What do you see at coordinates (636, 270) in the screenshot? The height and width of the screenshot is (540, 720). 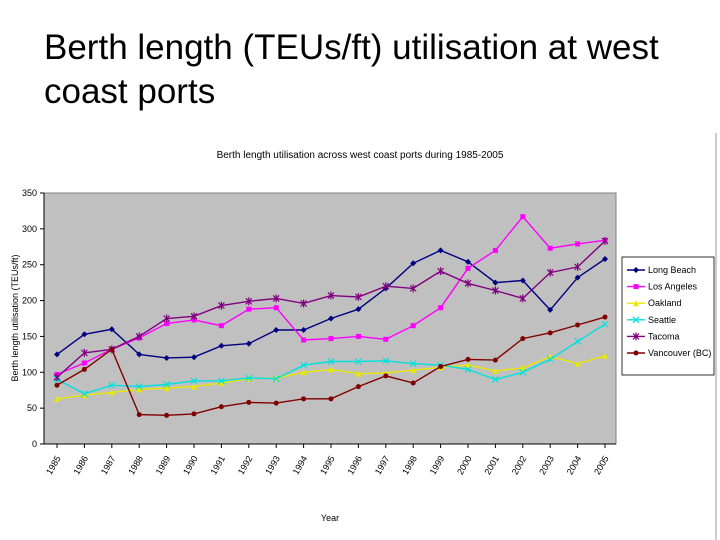 I see `legend-marker-long-beach` at bounding box center [636, 270].